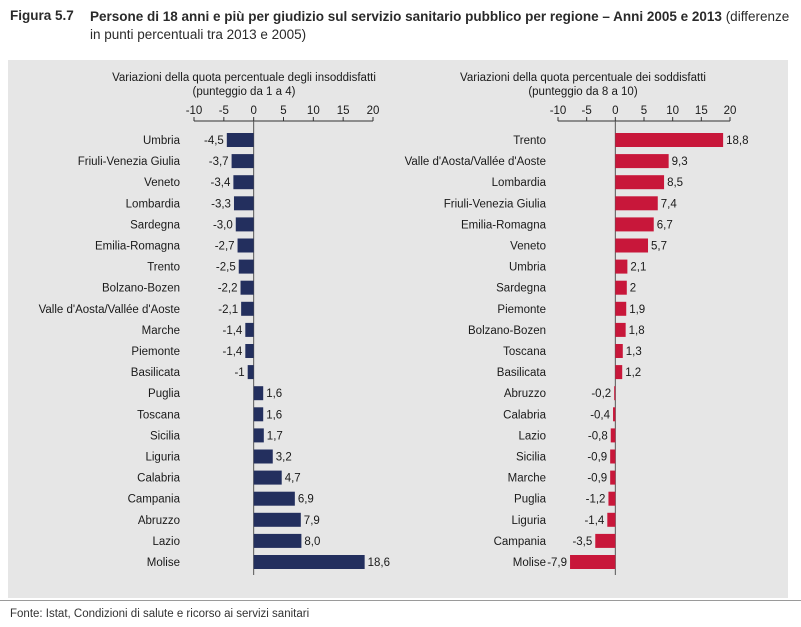  I want to click on left-category-label: Puglia, so click(164, 394).